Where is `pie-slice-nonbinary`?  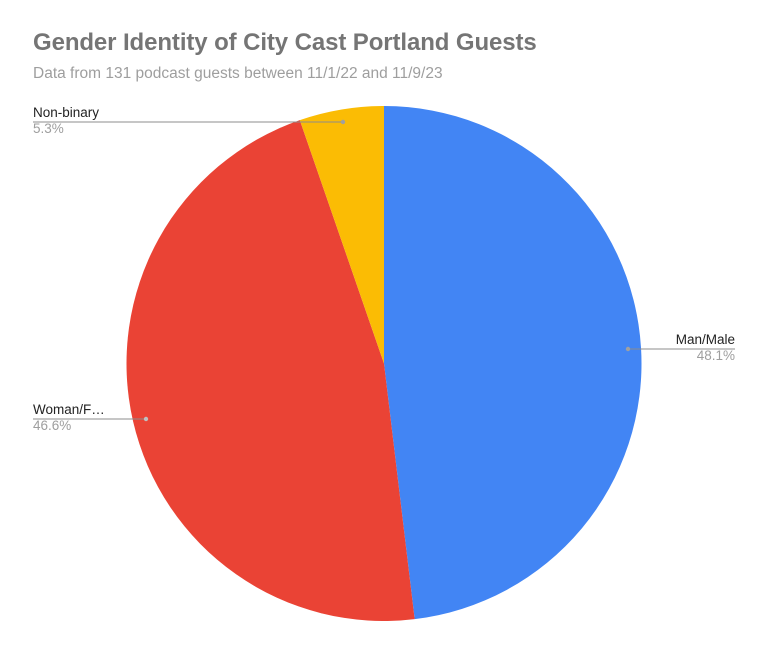
pie-slice-nonbinary is located at coordinates (341, 235).